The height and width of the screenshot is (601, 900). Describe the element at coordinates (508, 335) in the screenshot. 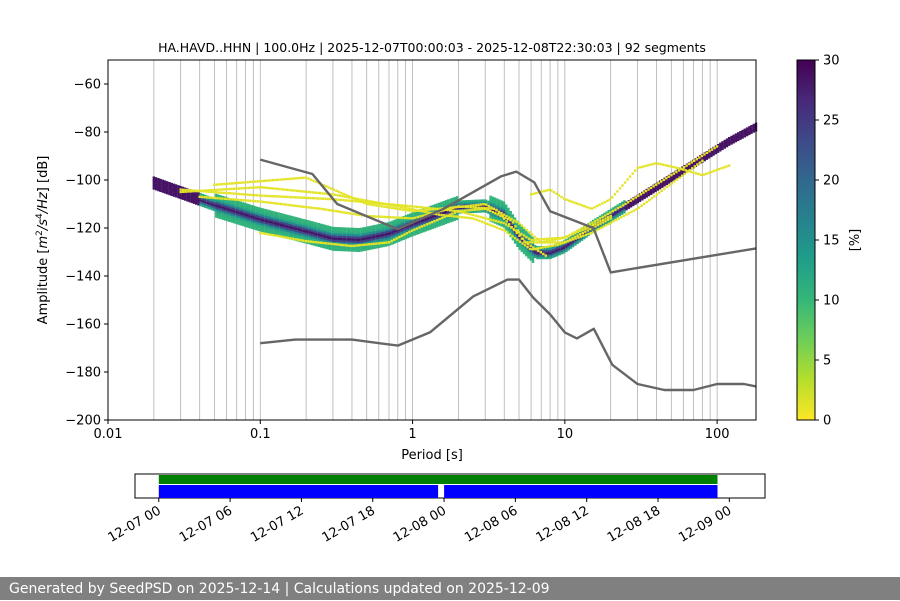

I see `reference-curve` at that location.